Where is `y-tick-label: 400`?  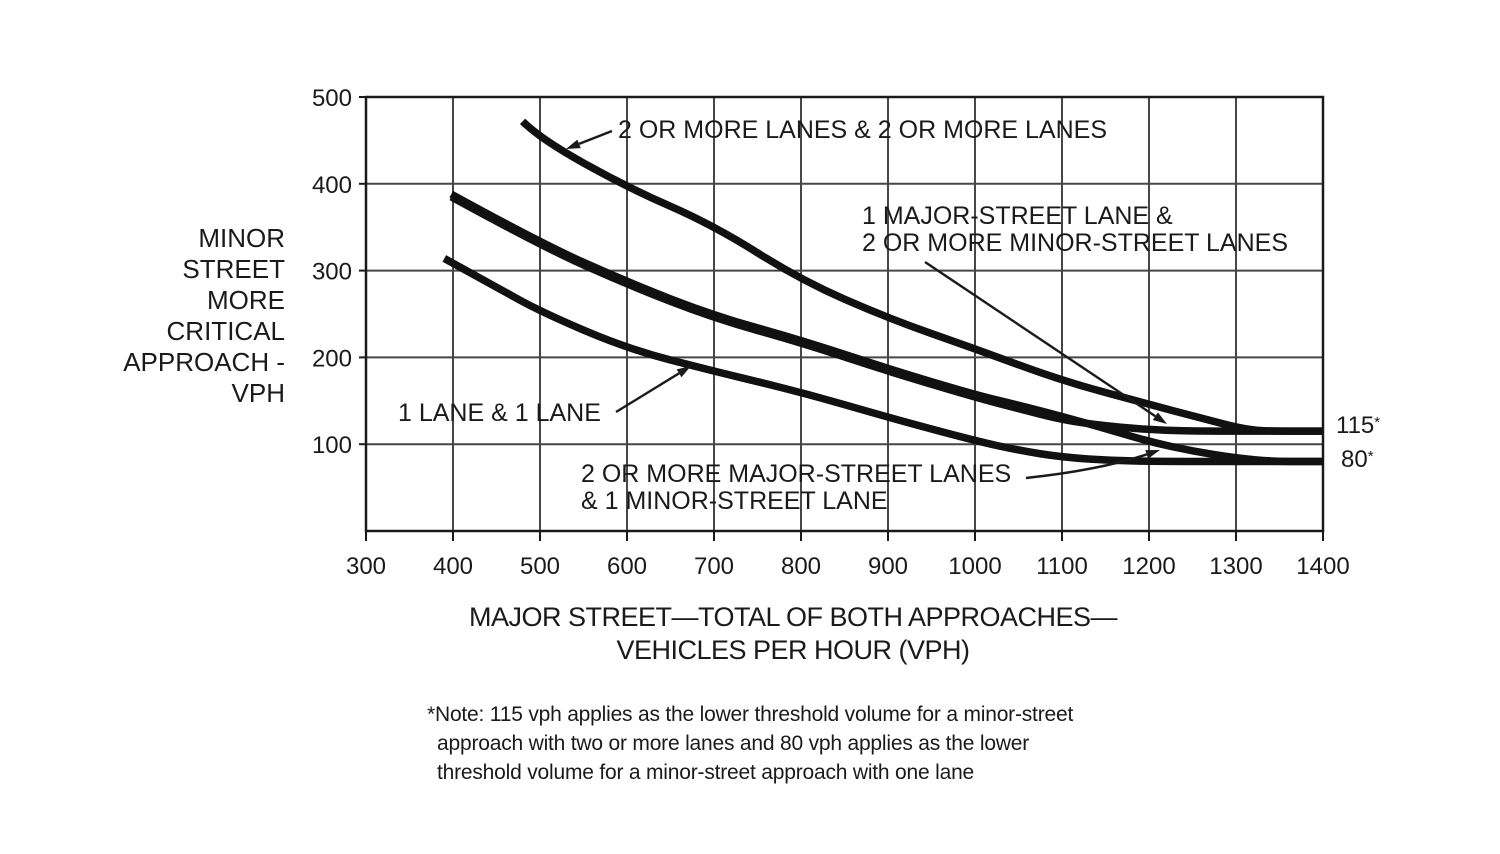 y-tick-label: 400 is located at coordinates (332, 185).